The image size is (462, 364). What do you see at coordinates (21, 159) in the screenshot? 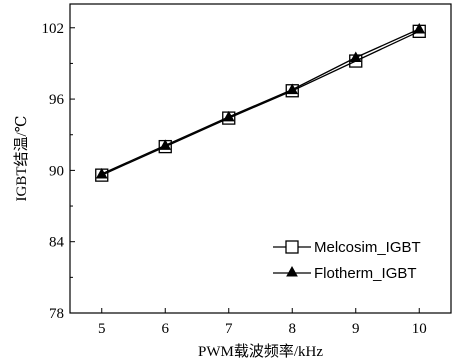
I see `y-axis-title: IGBT结温/℃` at bounding box center [21, 159].